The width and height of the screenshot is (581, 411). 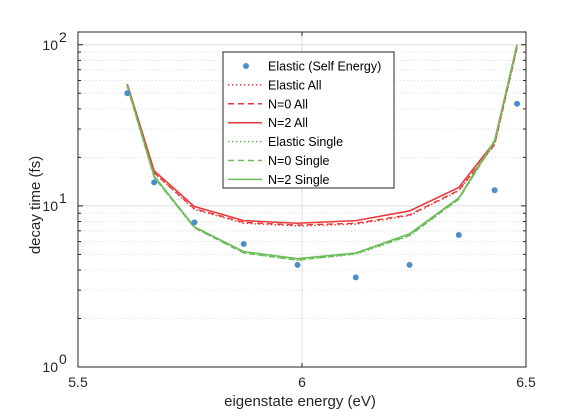 I want to click on y-tick-exponent: 1, so click(x=63, y=198).